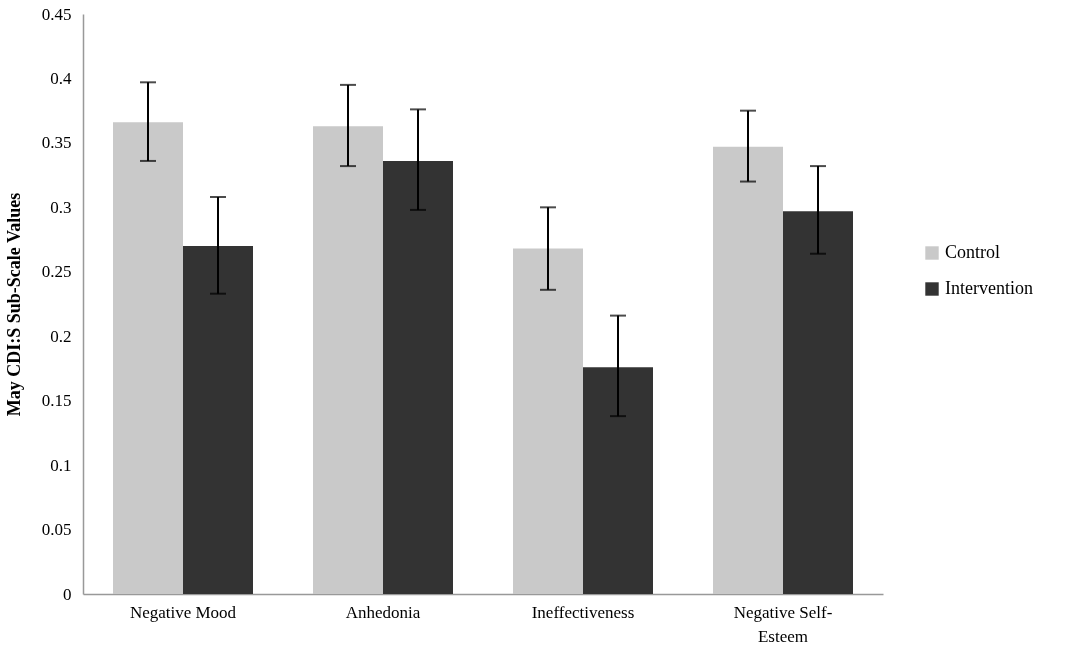 The height and width of the screenshot is (654, 1091). What do you see at coordinates (783, 624) in the screenshot?
I see `x-tick-label: Negative Self-Esteem` at bounding box center [783, 624].